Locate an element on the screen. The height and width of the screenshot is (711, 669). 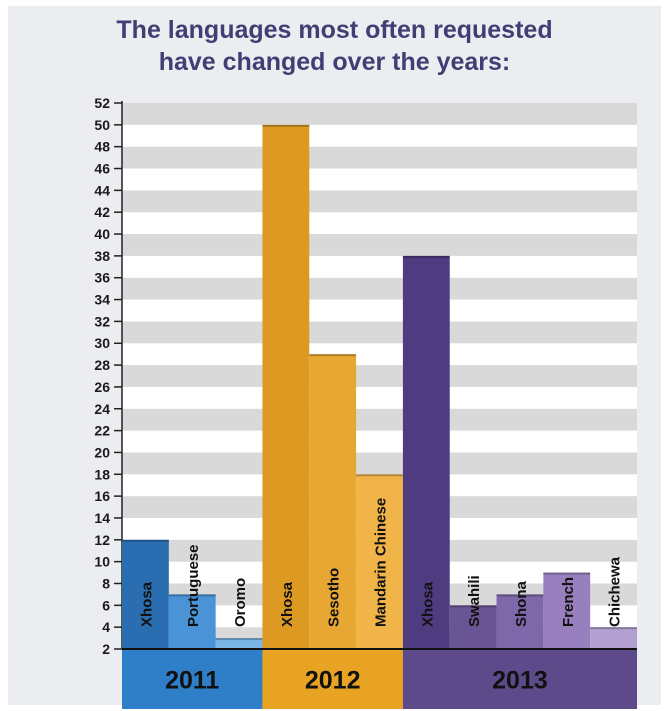
y-tick-label: 2 is located at coordinates (106, 649).